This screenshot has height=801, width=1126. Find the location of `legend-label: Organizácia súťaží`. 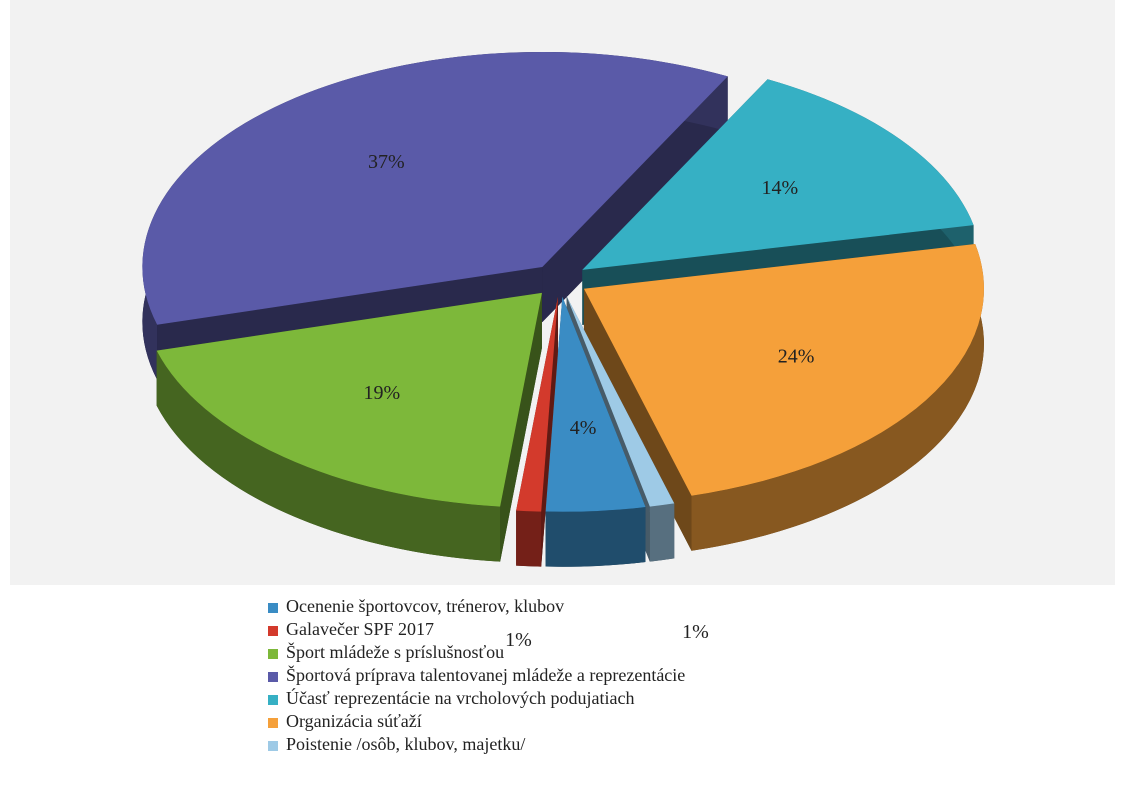

legend-label: Organizácia súťaží is located at coordinates (354, 721).